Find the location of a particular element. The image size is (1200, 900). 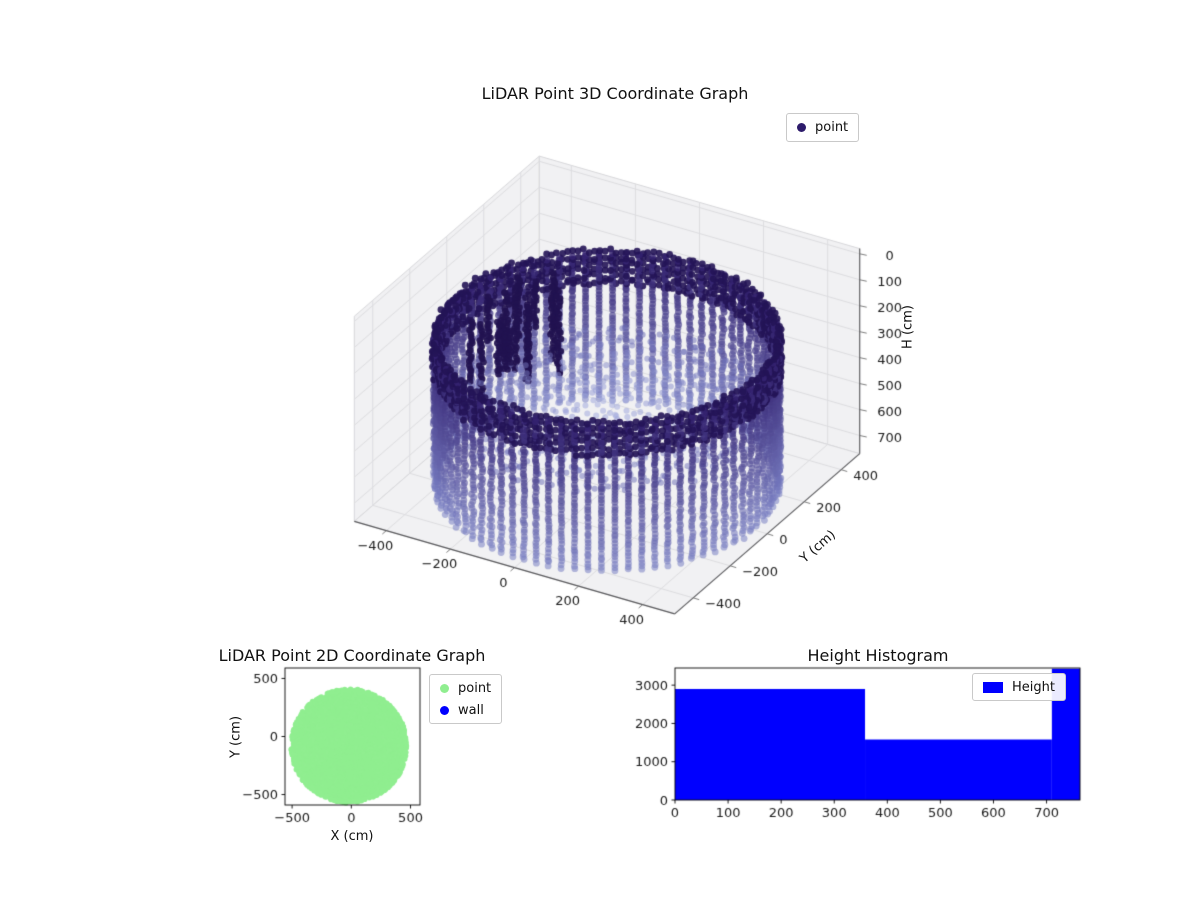

histogram-legend: Height is located at coordinates (1019, 687).